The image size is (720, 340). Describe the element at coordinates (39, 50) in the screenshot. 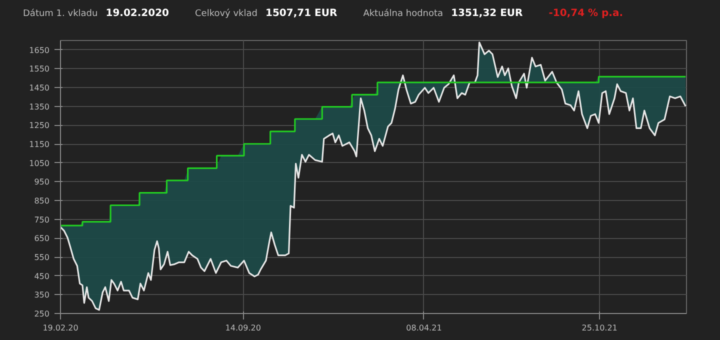

I see `y-tick-label: 1650` at that location.